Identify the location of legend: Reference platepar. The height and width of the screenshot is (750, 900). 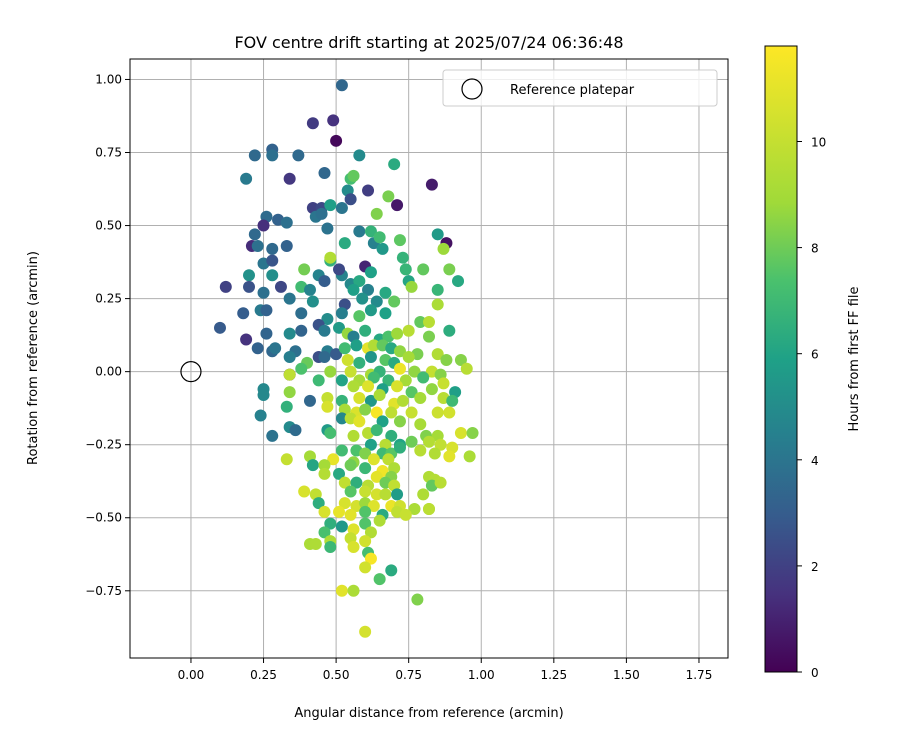
(580, 88).